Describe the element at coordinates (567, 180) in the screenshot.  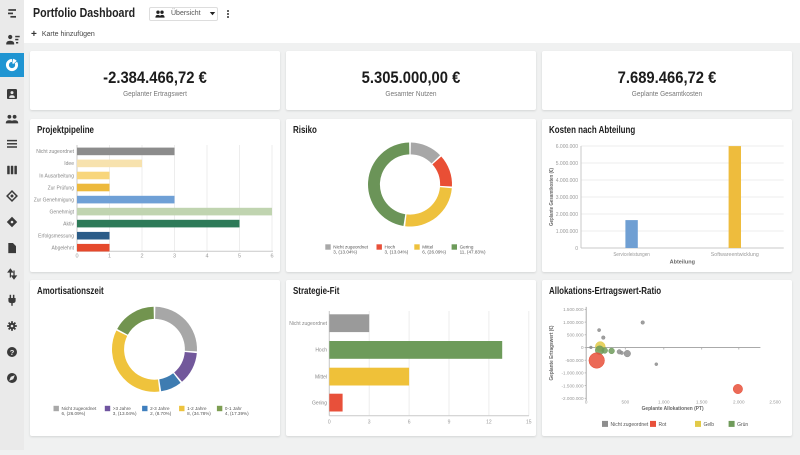
I see `svg-text: 4.000.000` at that location.